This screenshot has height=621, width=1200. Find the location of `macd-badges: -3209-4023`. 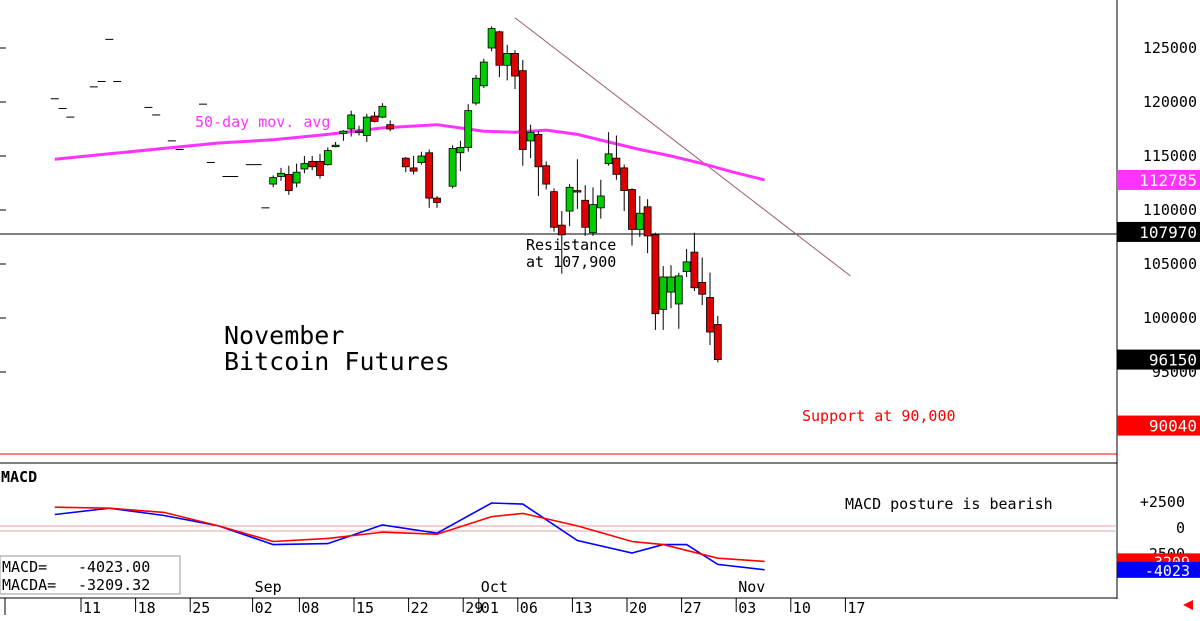

macd-badges: -3209-4023 is located at coordinates (1158, 566).